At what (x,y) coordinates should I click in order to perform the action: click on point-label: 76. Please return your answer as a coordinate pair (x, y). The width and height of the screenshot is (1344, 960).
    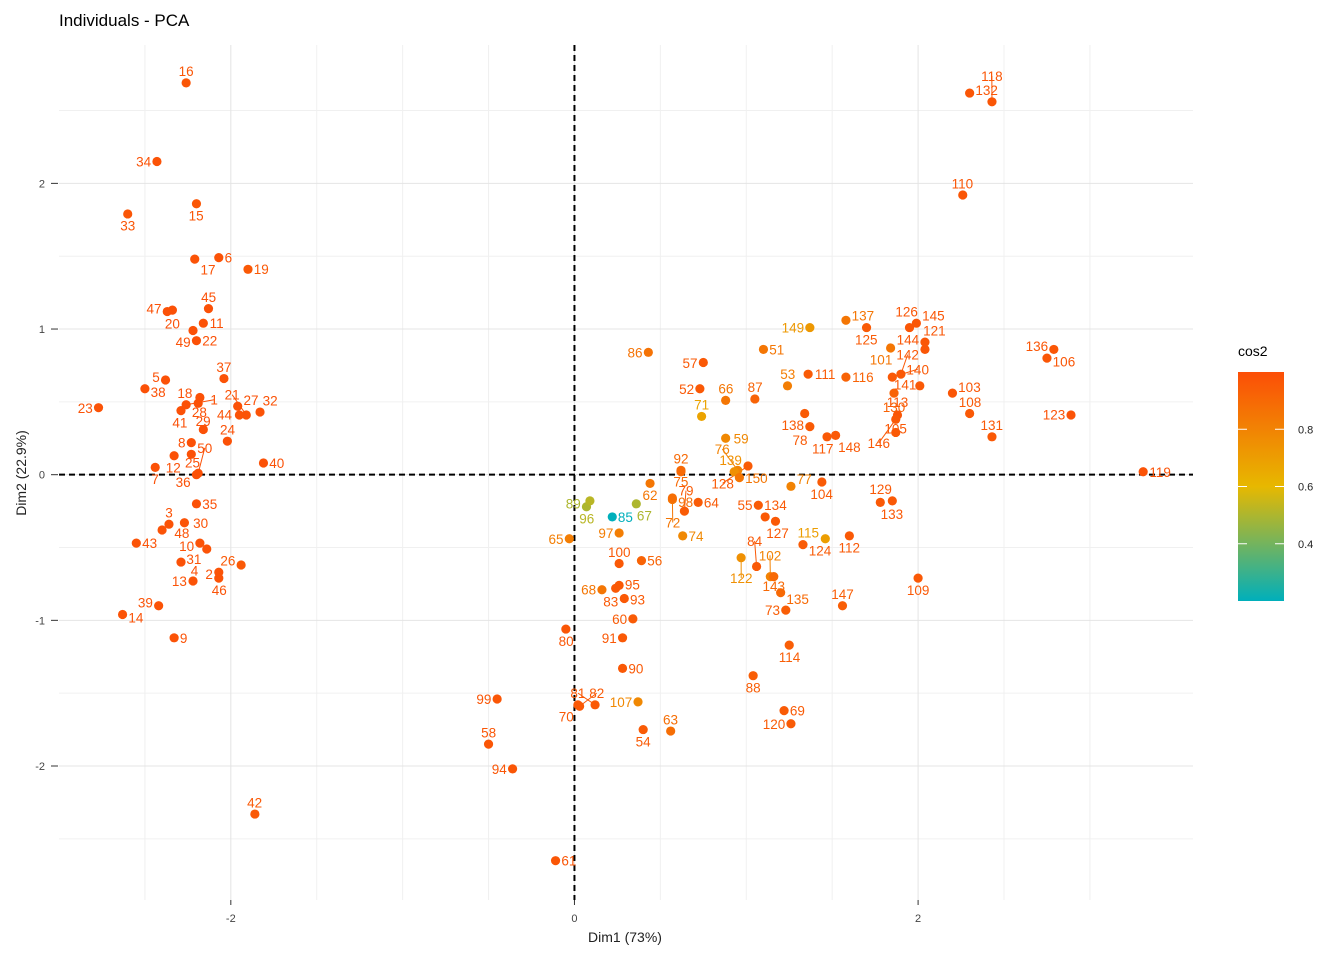
    Looking at the image, I should click on (722, 449).